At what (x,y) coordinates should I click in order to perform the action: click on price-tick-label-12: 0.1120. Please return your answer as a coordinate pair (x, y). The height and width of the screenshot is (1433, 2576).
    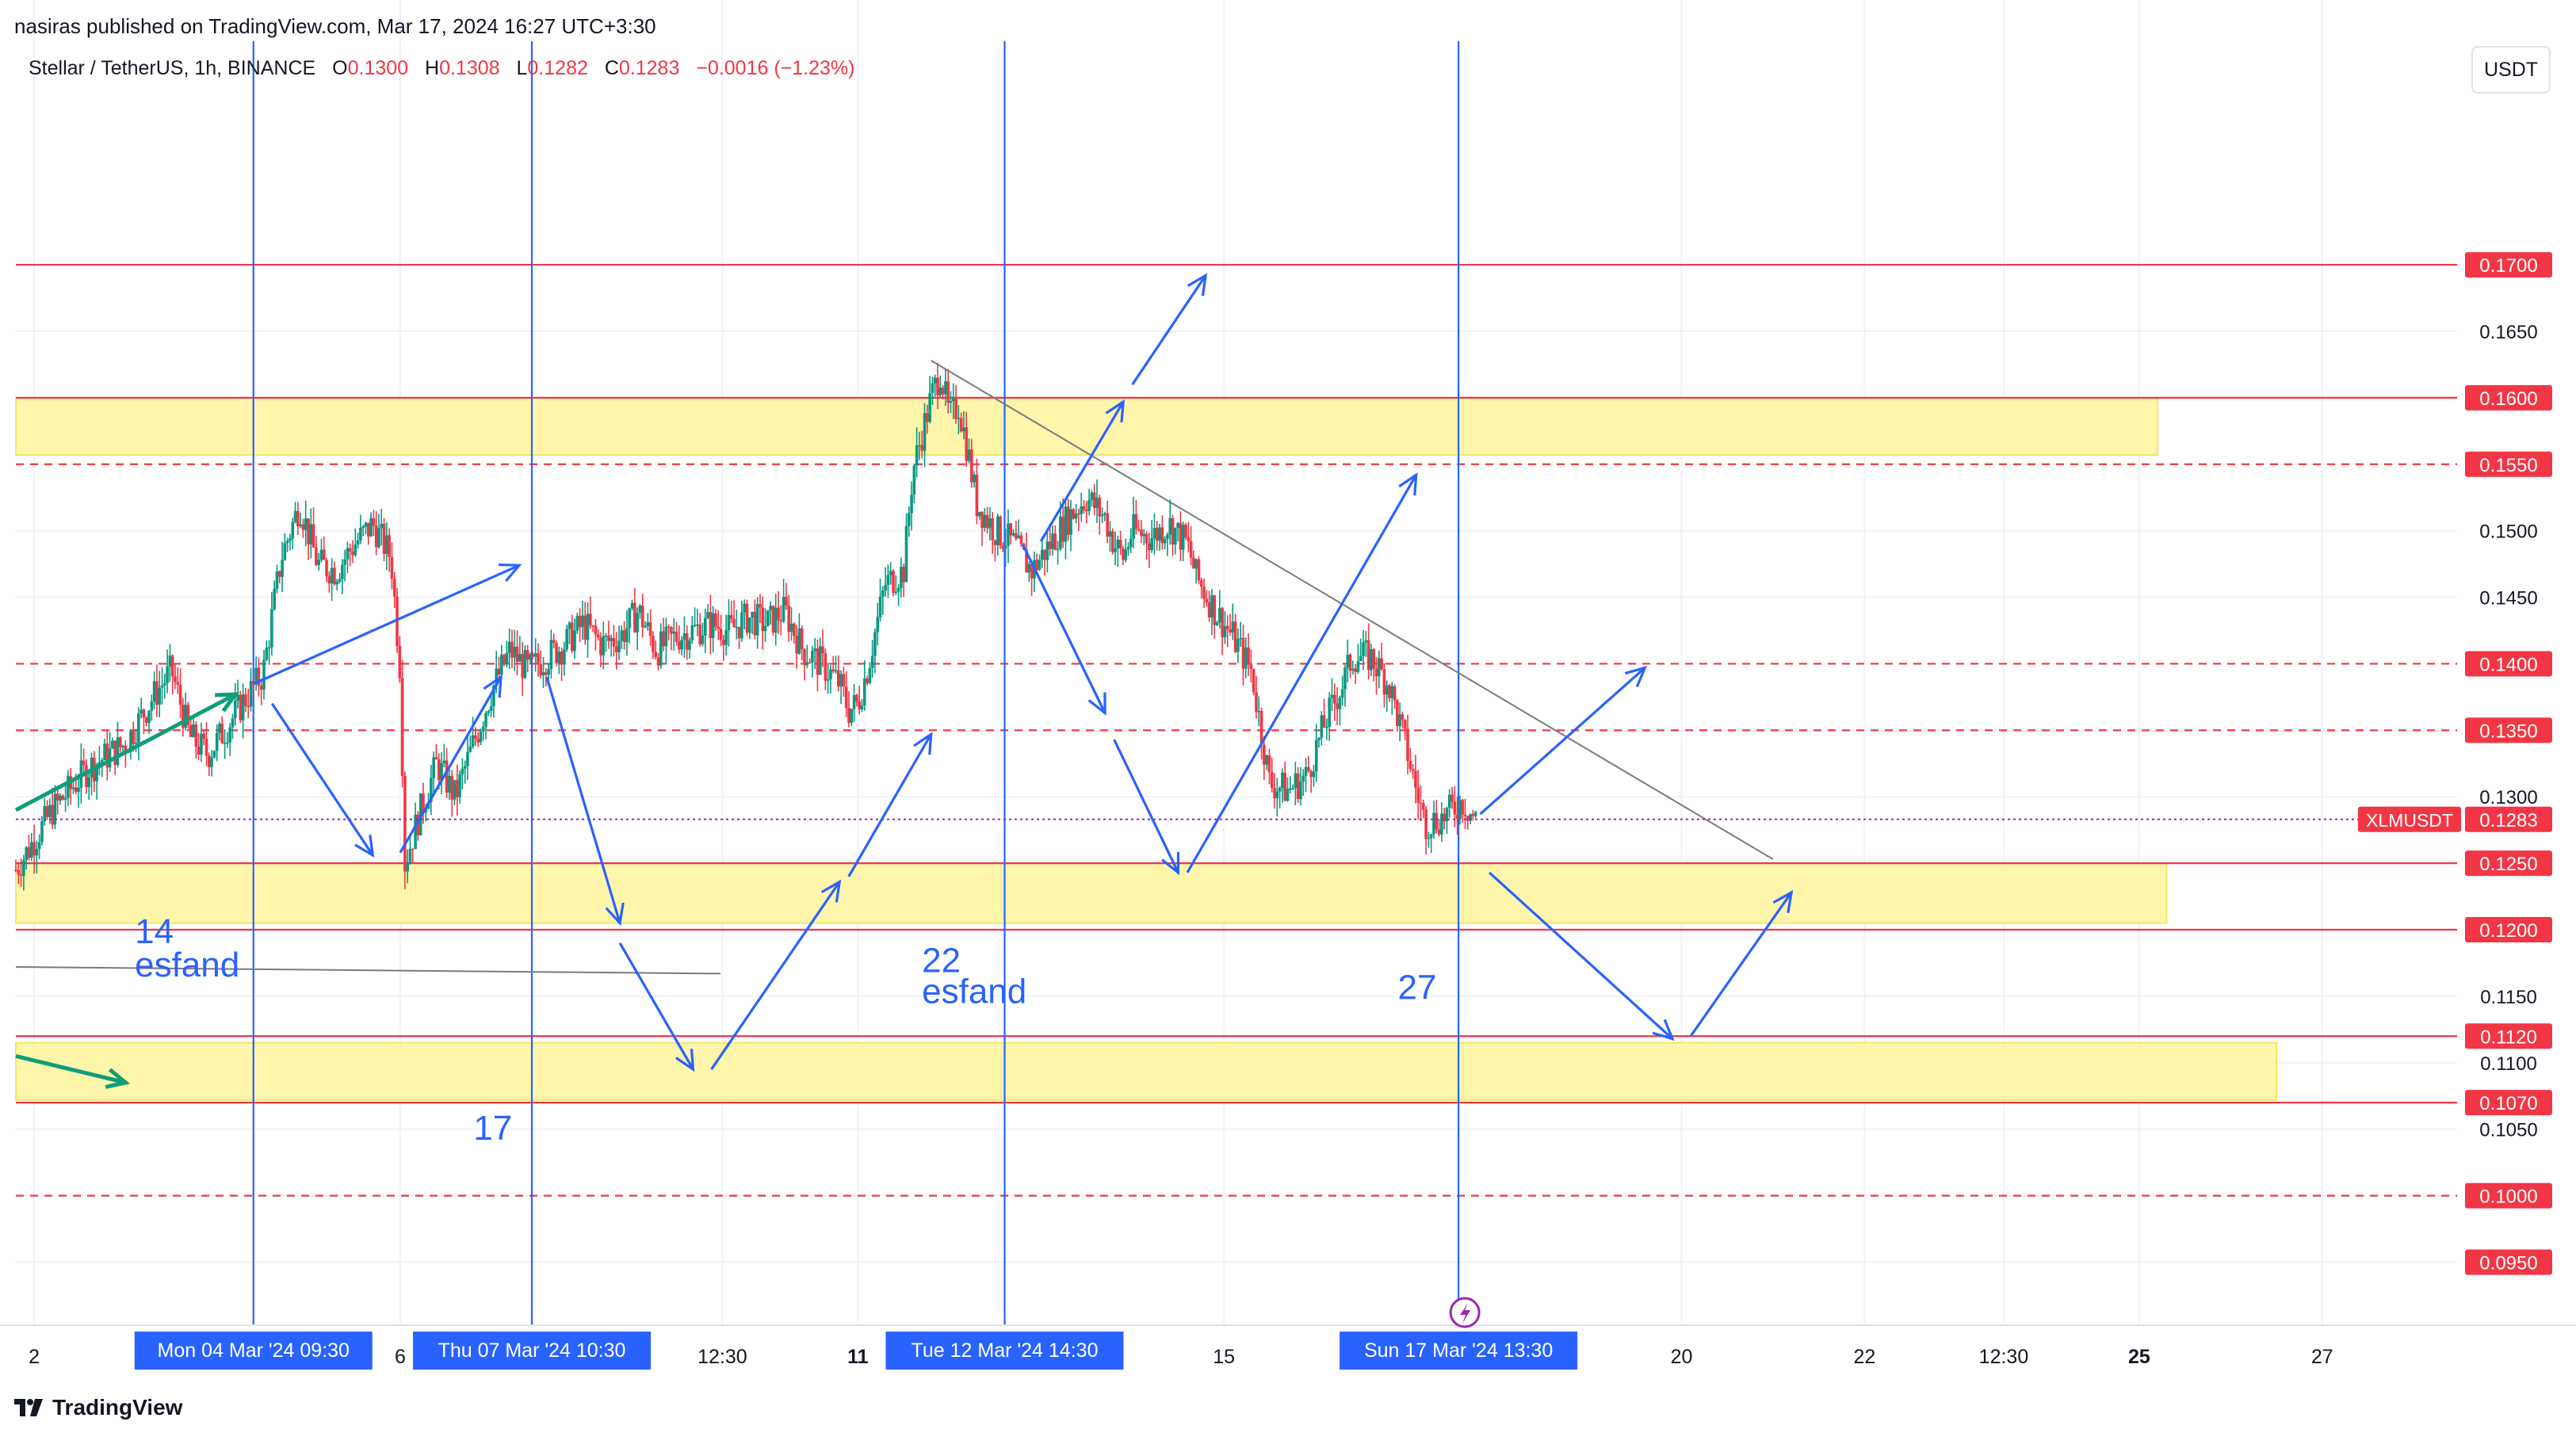
    Looking at the image, I should click on (2508, 1037).